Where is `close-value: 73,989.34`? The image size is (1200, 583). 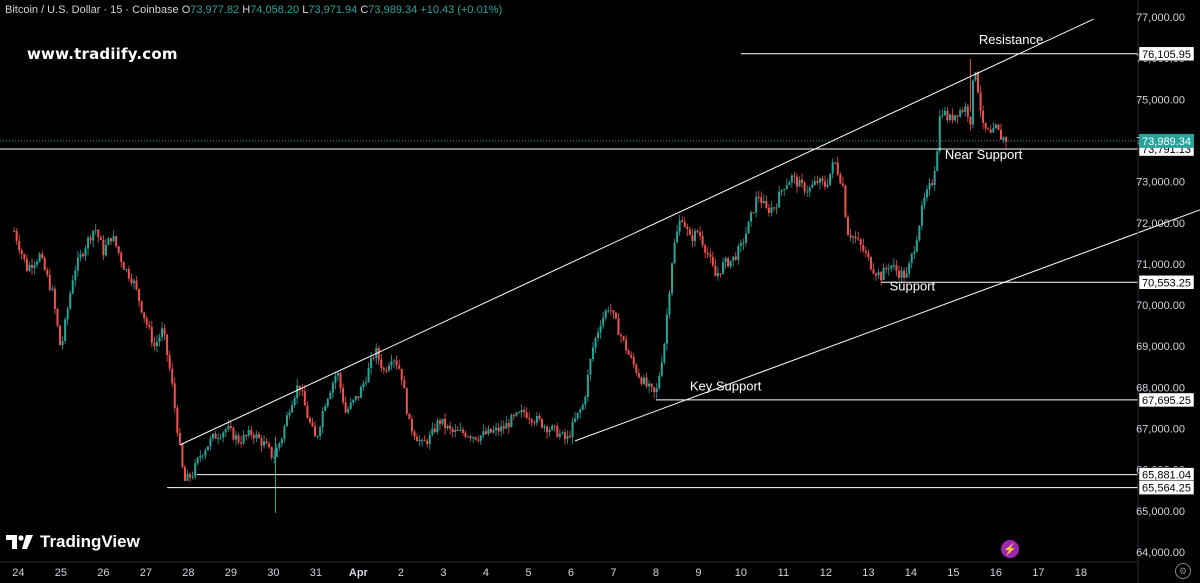
close-value: 73,989.34 is located at coordinates (393, 10).